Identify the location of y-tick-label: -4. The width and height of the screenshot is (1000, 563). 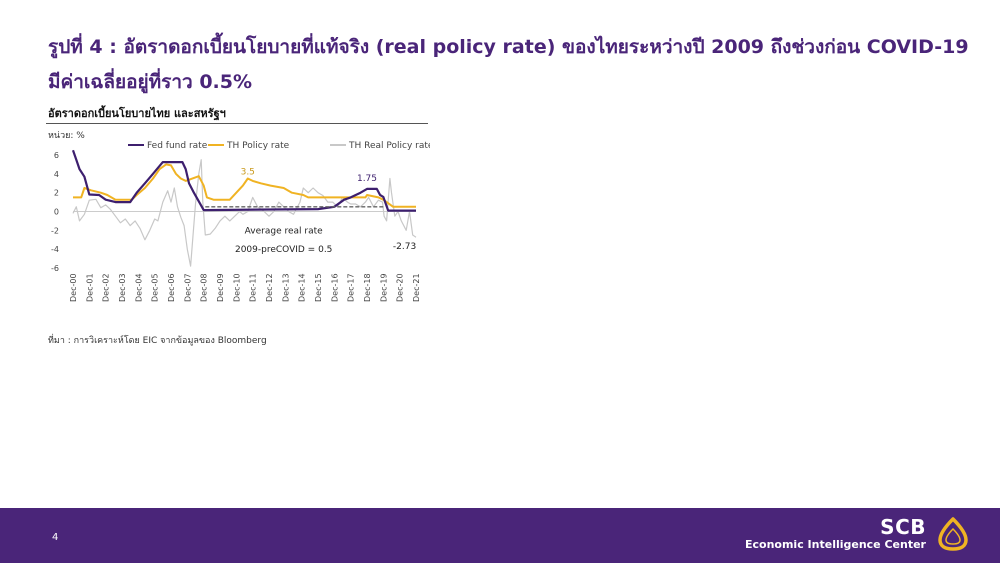
(55, 249).